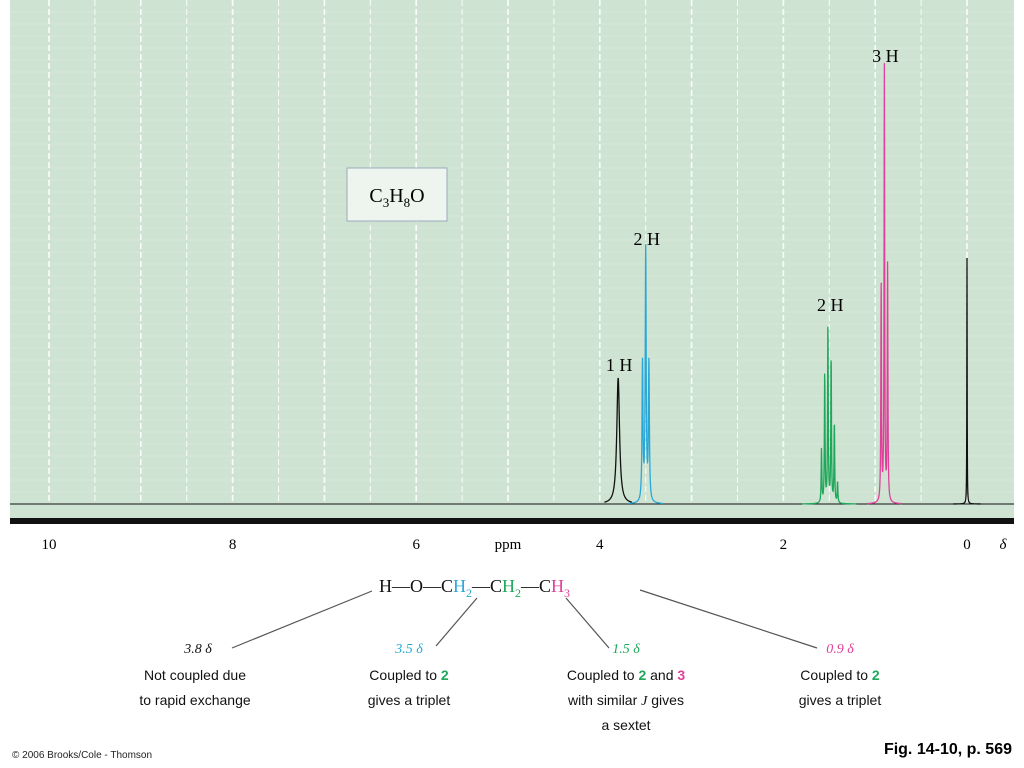  I want to click on x-tick-label: 2, so click(784, 545).